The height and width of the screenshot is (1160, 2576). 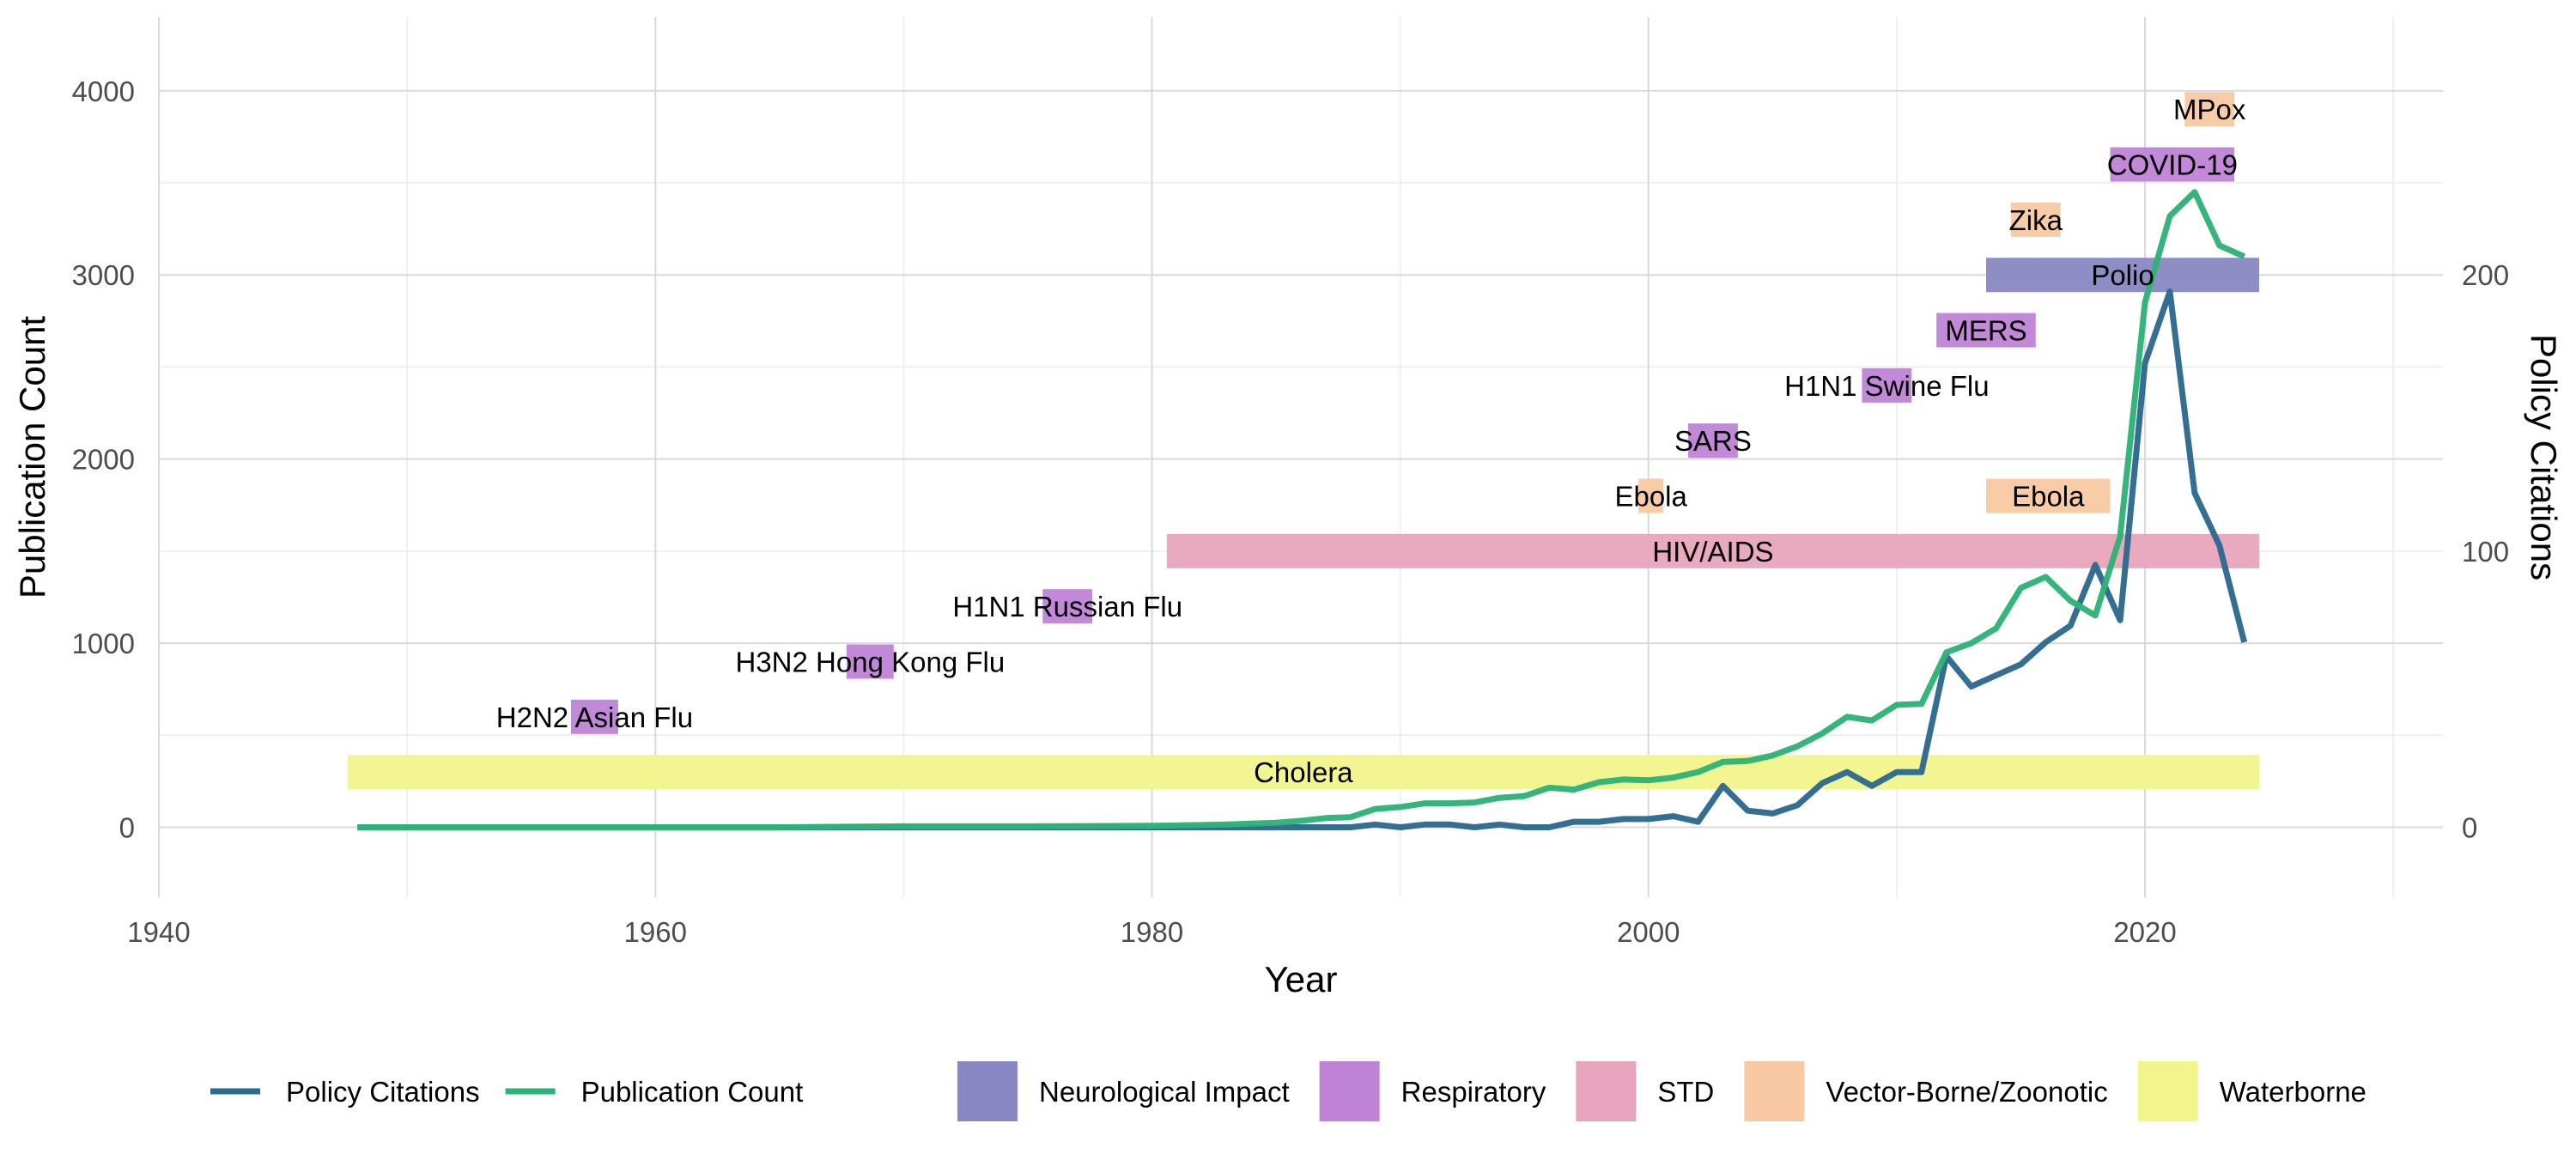 I want to click on x-tick-label: 1980, so click(x=1152, y=932).